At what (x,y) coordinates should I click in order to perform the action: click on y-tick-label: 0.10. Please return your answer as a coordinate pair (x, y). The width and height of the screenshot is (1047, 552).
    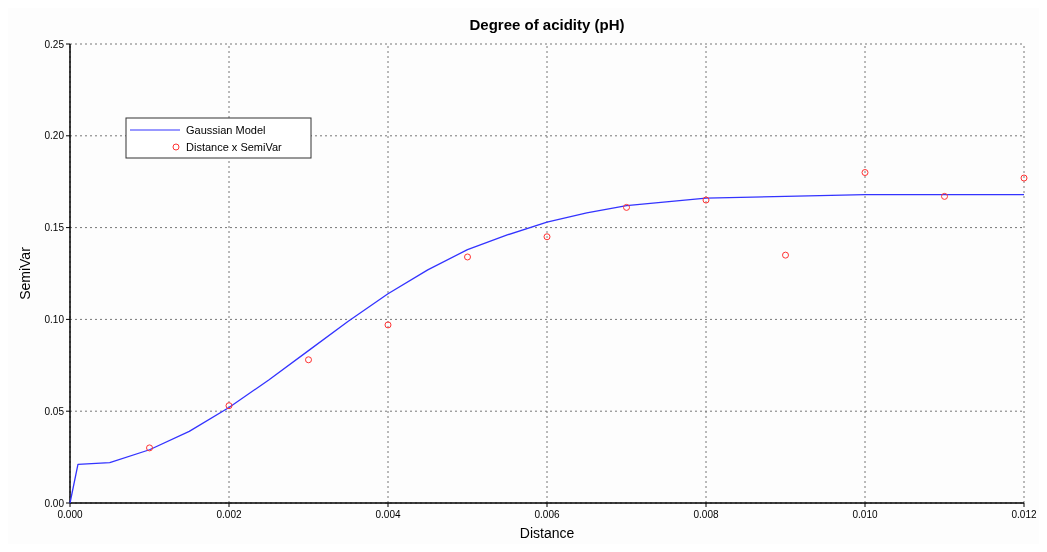
    Looking at the image, I should click on (54, 319).